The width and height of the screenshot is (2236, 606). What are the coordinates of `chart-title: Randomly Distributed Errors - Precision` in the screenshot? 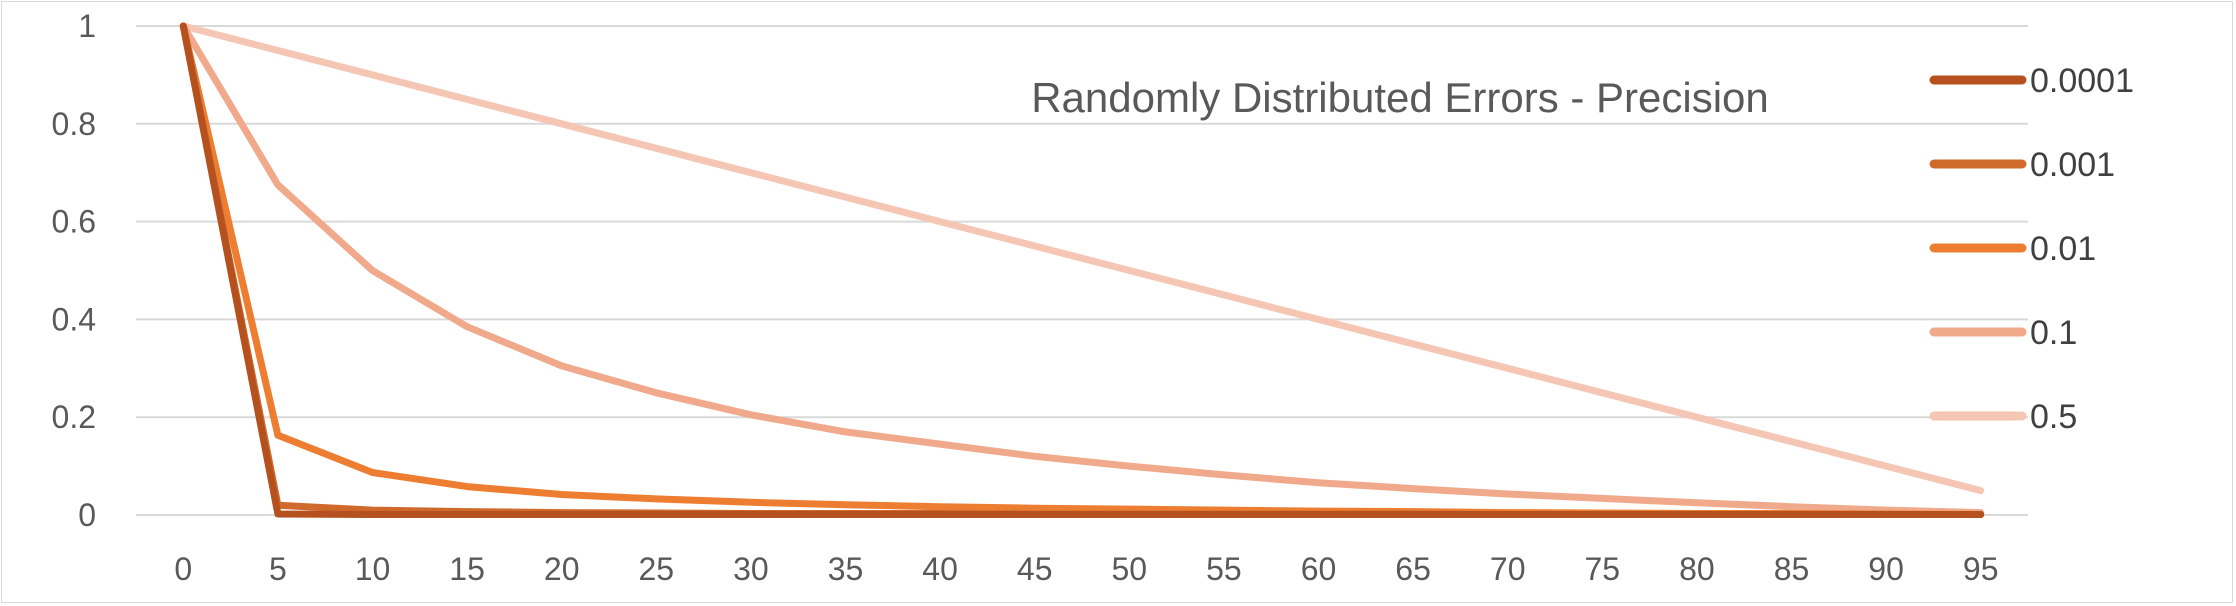 It's located at (1400, 97).